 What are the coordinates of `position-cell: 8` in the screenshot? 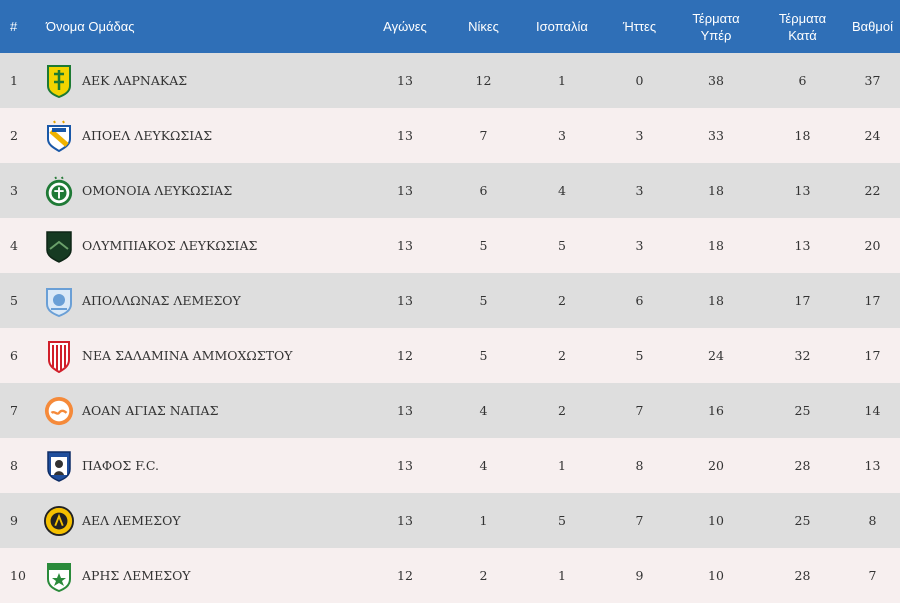 It's located at (14, 465).